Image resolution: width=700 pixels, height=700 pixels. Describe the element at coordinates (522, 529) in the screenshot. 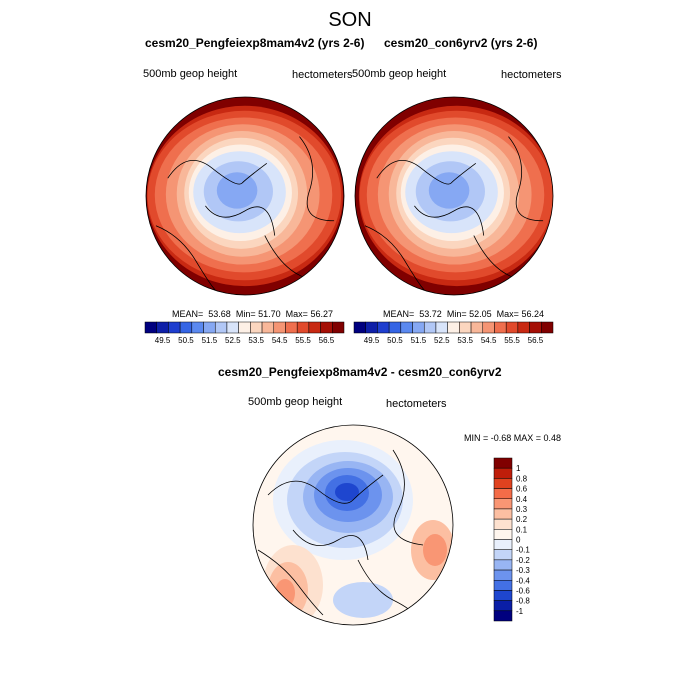

I see `colorbar-tick-label: 0.1` at that location.